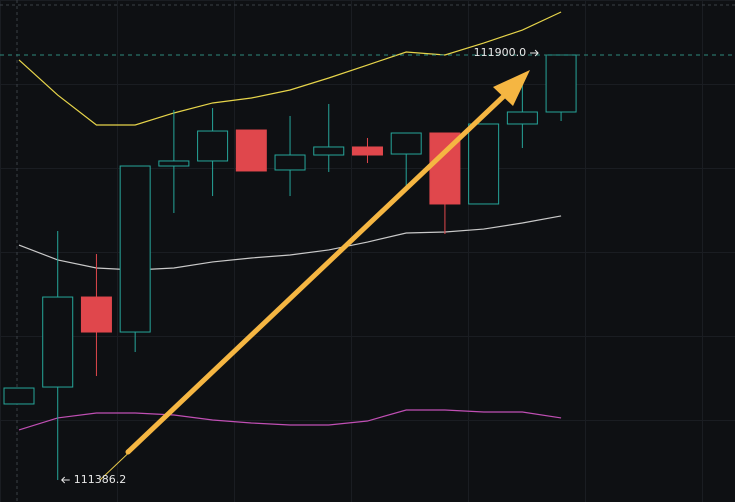  What do you see at coordinates (534, 53) in the screenshot?
I see `high-label-arrow` at bounding box center [534, 53].